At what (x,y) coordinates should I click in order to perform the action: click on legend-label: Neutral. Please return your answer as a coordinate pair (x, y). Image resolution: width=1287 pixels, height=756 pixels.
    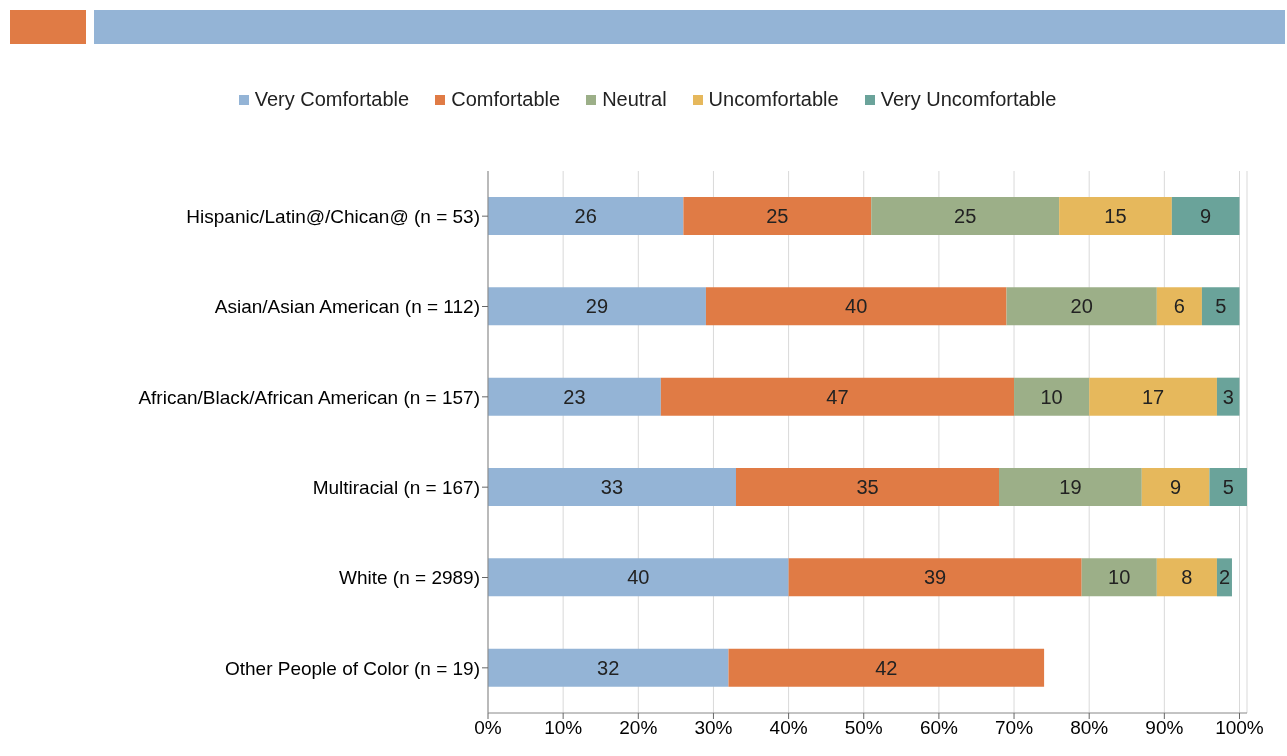
    Looking at the image, I should click on (634, 99).